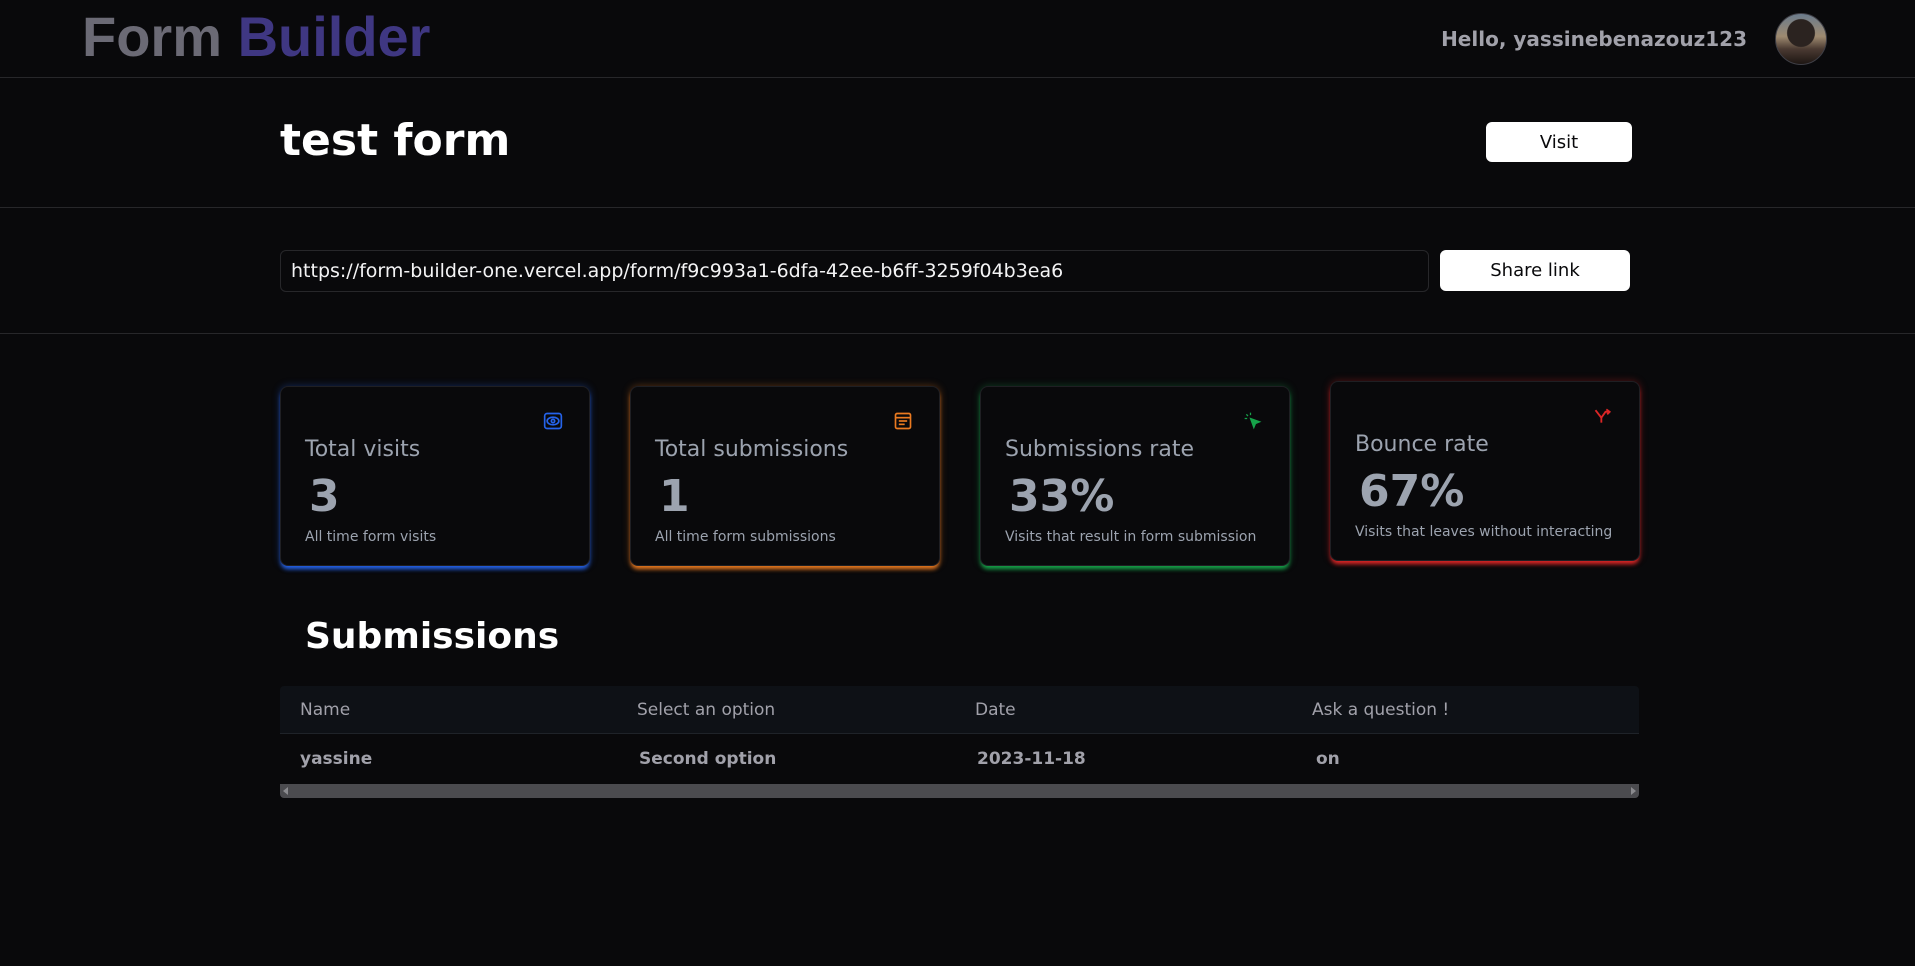 Image resolution: width=1915 pixels, height=966 pixels. I want to click on scroll-right-arrow-icon, so click(1633, 791).